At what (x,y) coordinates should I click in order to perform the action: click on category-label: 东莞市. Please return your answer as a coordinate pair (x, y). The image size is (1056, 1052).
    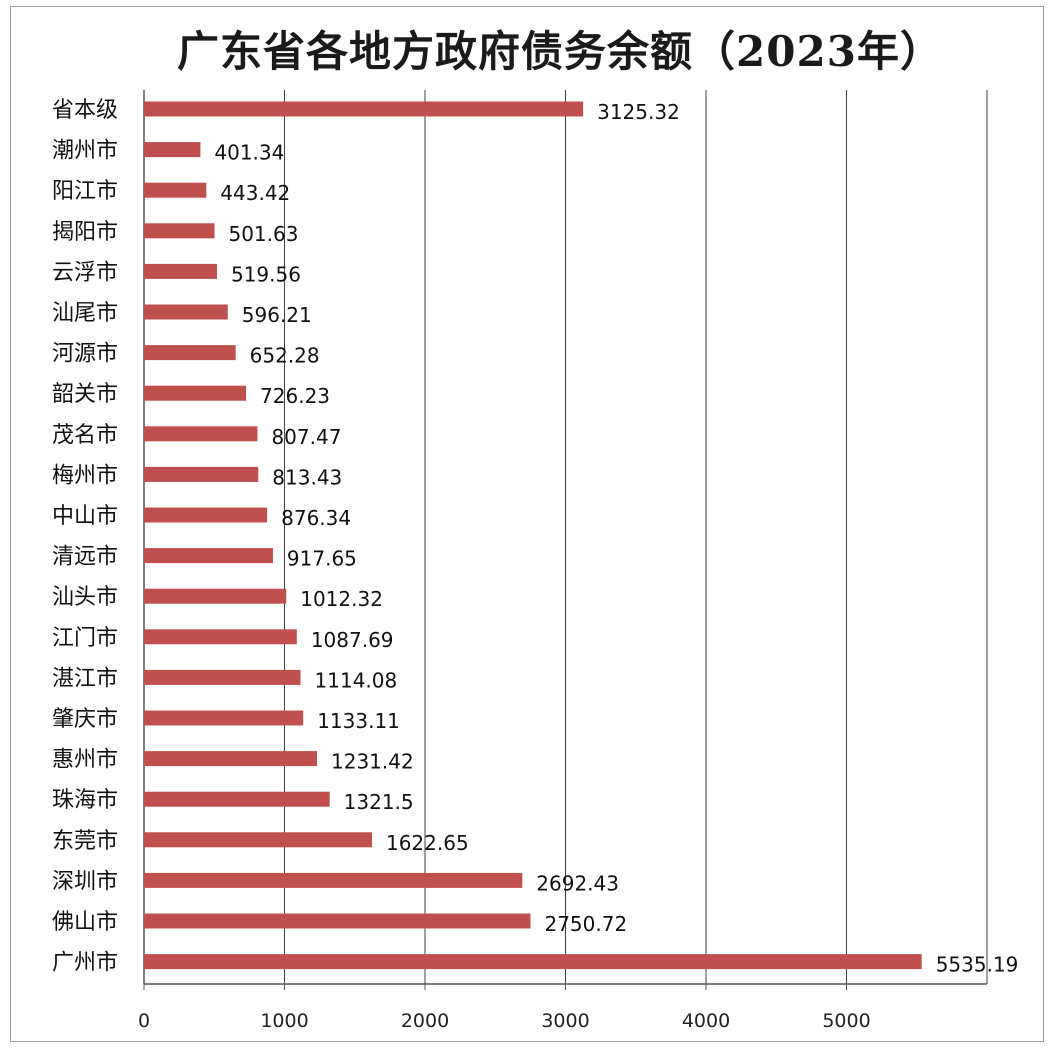
    Looking at the image, I should click on (85, 841).